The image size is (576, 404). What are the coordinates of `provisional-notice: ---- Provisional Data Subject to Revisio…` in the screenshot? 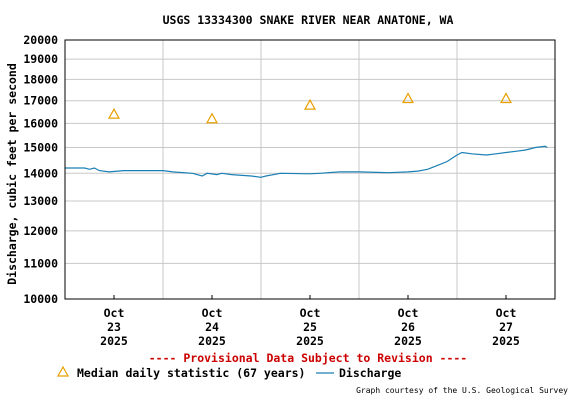 It's located at (308, 358).